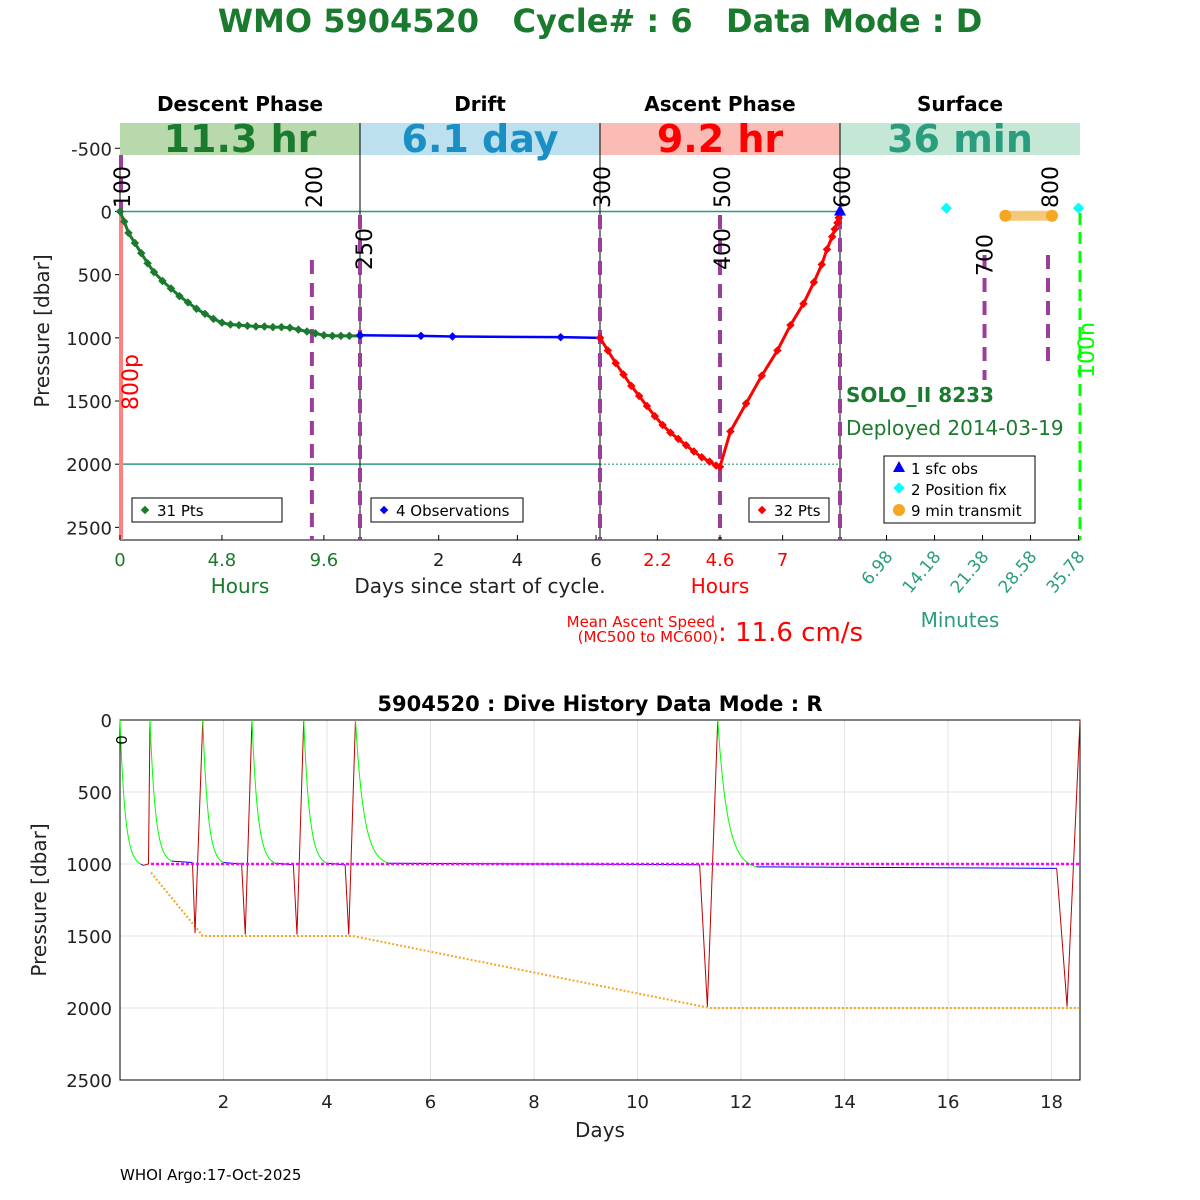 Image resolution: width=1200 pixels, height=1200 pixels. What do you see at coordinates (948, 1102) in the screenshot?
I see `dh-x-tick-label-7: 16` at bounding box center [948, 1102].